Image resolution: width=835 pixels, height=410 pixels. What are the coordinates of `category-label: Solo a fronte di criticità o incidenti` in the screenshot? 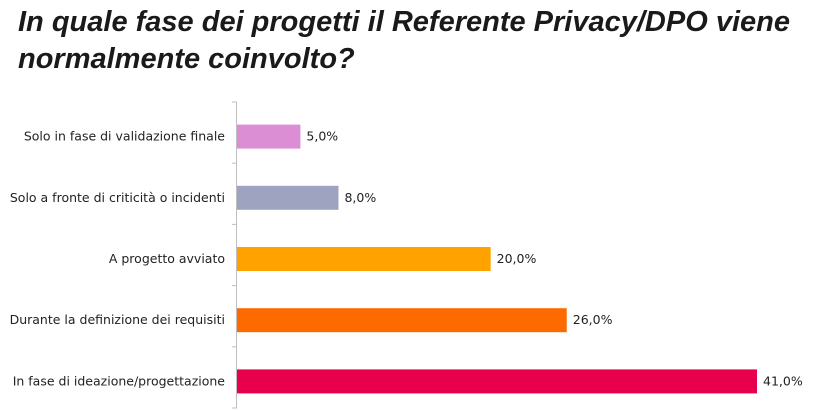 It's located at (117, 197).